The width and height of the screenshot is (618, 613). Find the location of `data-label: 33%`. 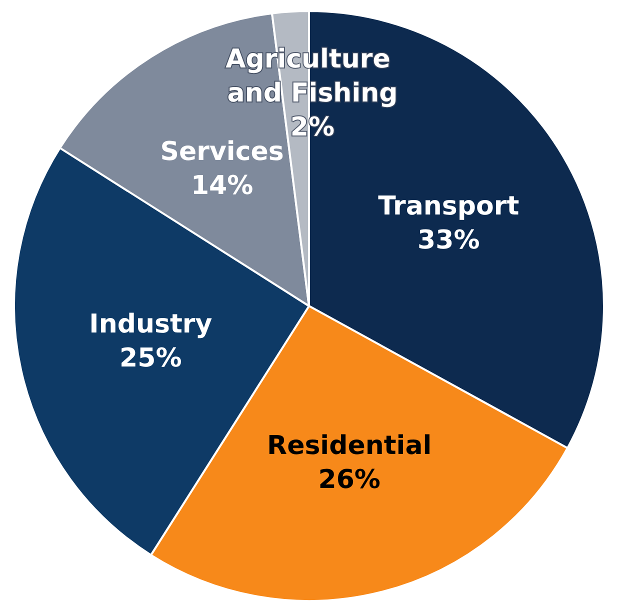

data-label: 33% is located at coordinates (449, 240).